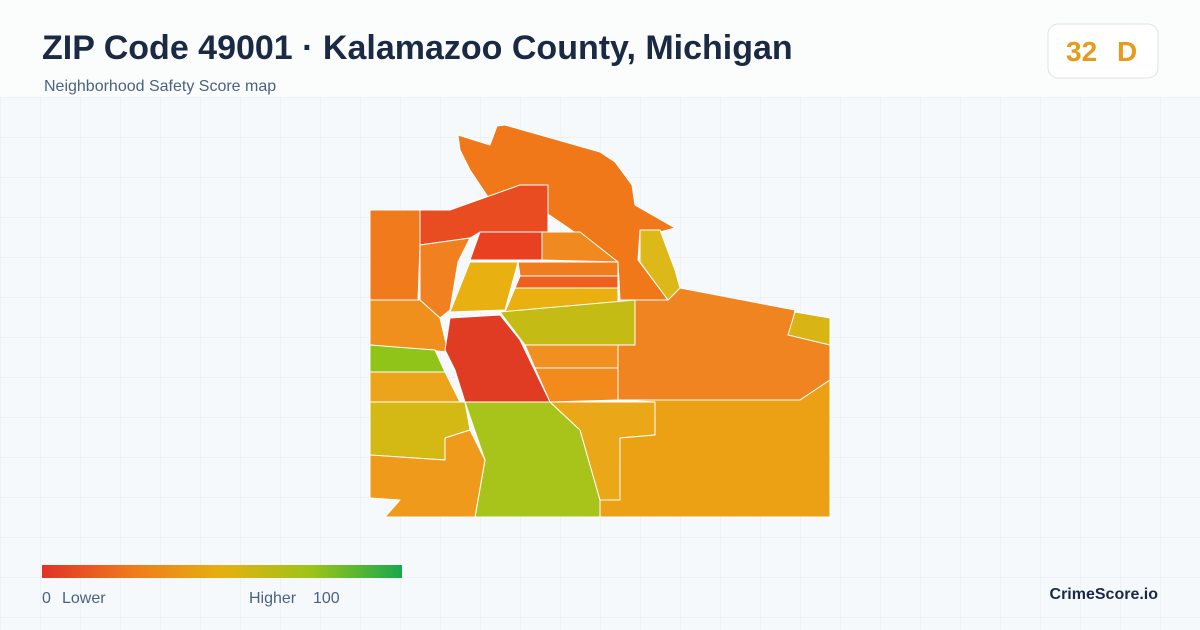  What do you see at coordinates (326, 598) in the screenshot?
I see `legend-max: 100` at bounding box center [326, 598].